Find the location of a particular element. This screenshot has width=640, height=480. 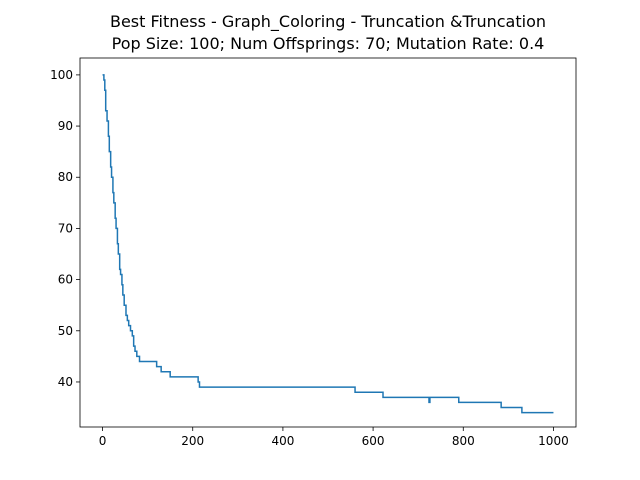

x-tick-label-600: 600 is located at coordinates (373, 441).